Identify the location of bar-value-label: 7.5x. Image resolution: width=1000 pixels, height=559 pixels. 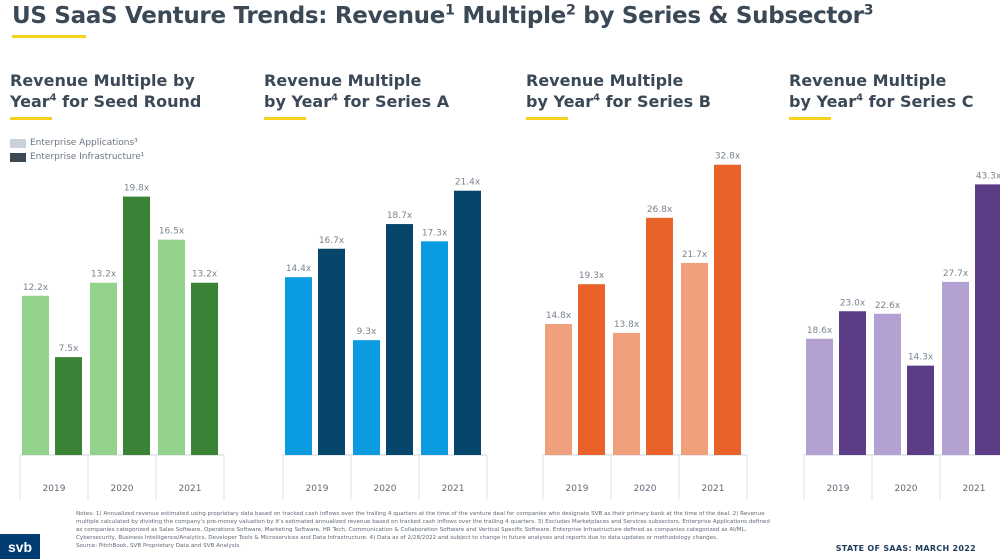
(69, 349).